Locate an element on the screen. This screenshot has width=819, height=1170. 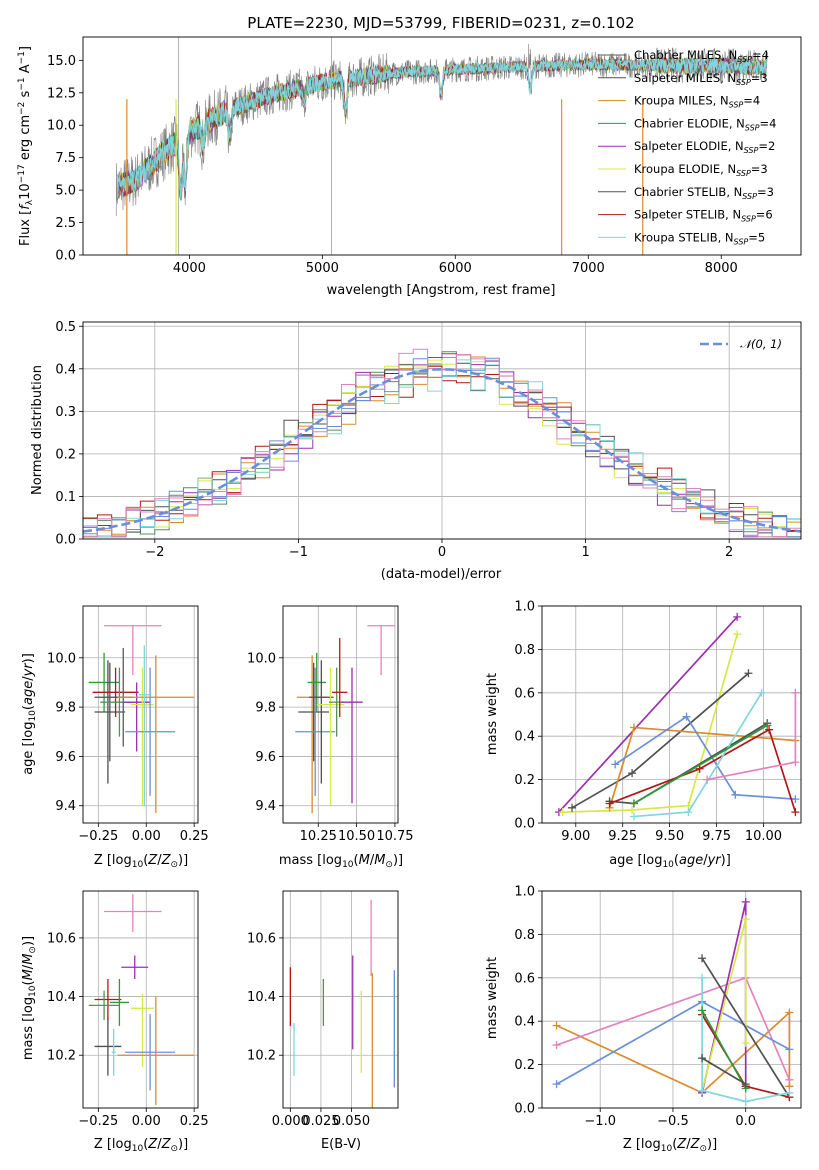
residual-histogram is located at coordinates (442, 448).